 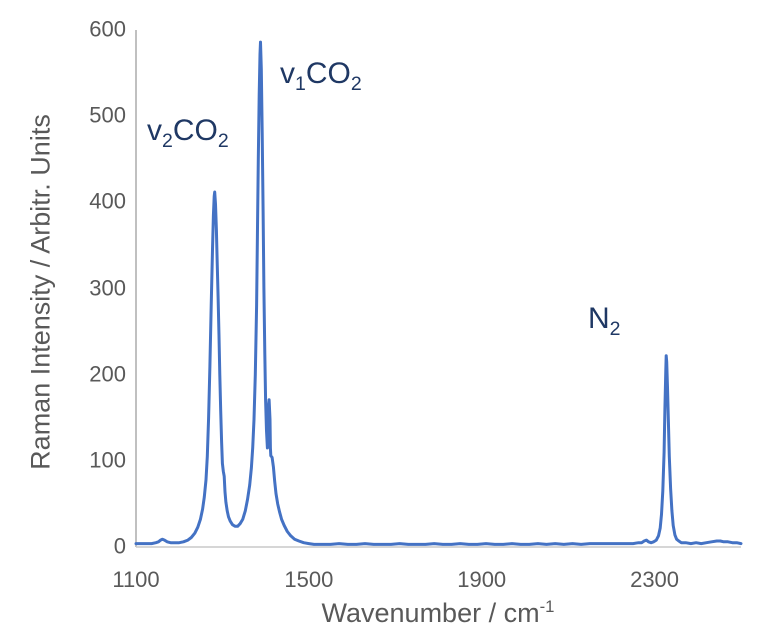 I want to click on x-tick-label: 1500, so click(x=309, y=579).